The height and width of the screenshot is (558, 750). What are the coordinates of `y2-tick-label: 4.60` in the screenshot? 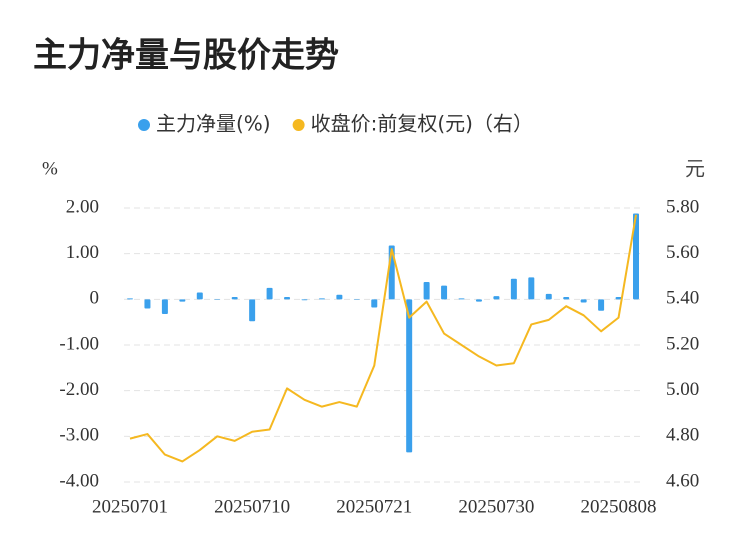 It's located at (682, 480).